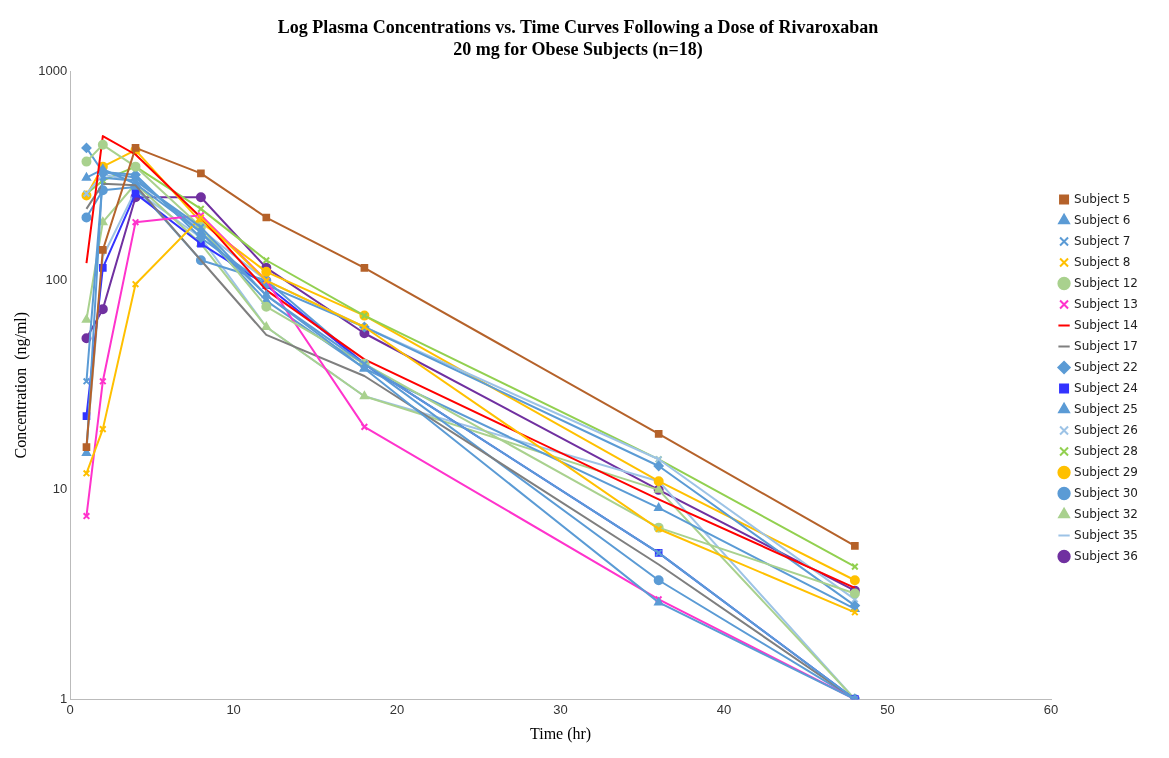  Describe the element at coordinates (1102, 219) in the screenshot. I see `legend-label: Subject 6` at that location.